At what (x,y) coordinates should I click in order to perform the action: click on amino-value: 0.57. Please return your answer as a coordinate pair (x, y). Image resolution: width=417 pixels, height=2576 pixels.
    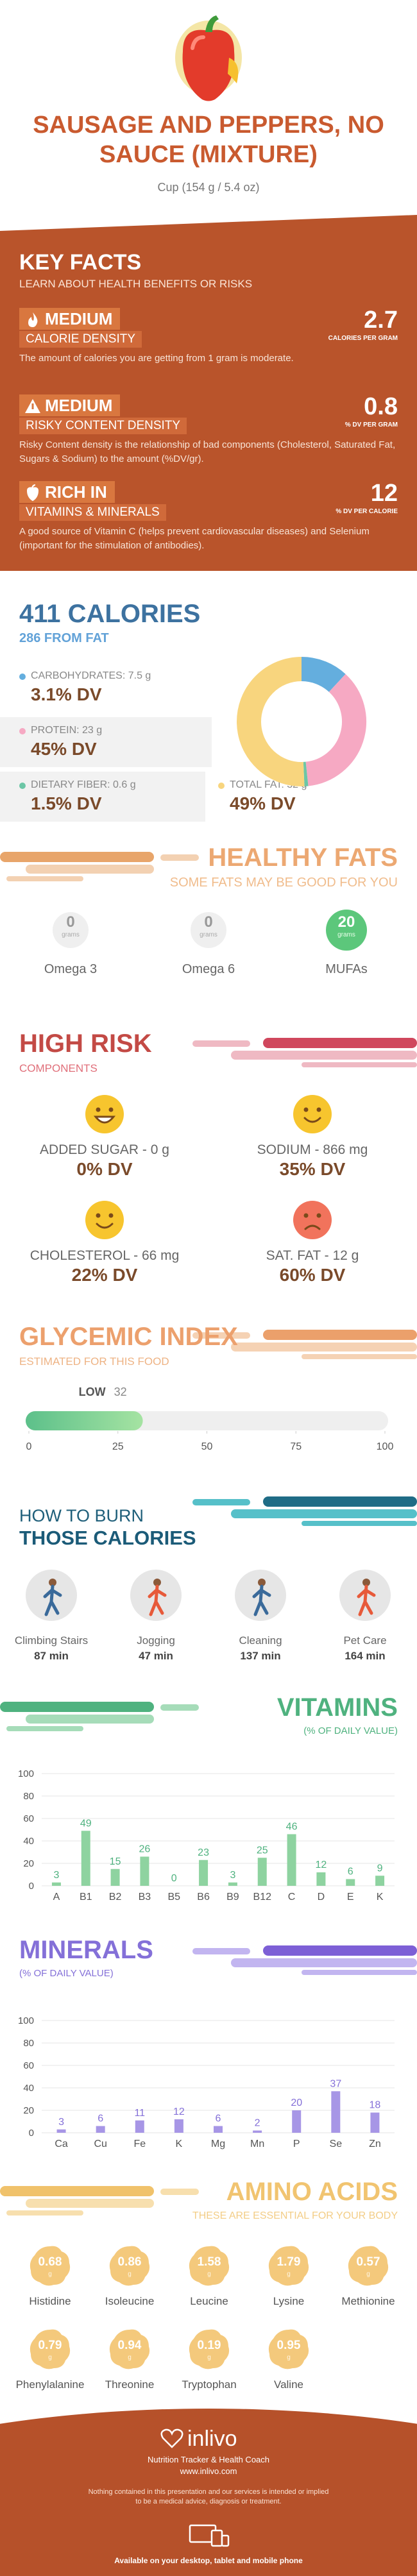
    Looking at the image, I should click on (368, 2262).